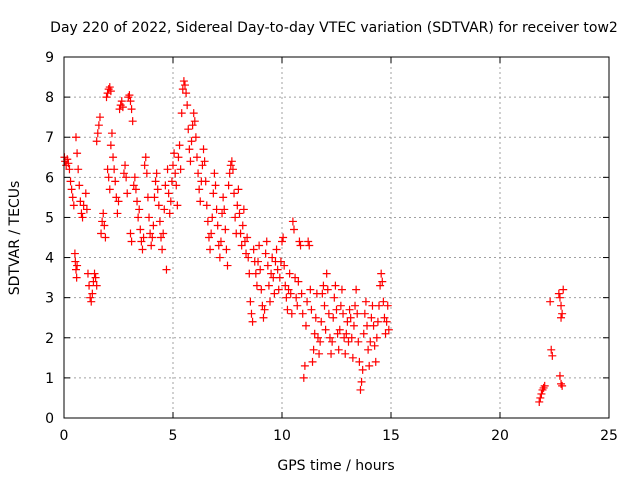 This screenshot has height=480, width=640. Describe the element at coordinates (49, 419) in the screenshot. I see `y-tick-label: 0` at that location.